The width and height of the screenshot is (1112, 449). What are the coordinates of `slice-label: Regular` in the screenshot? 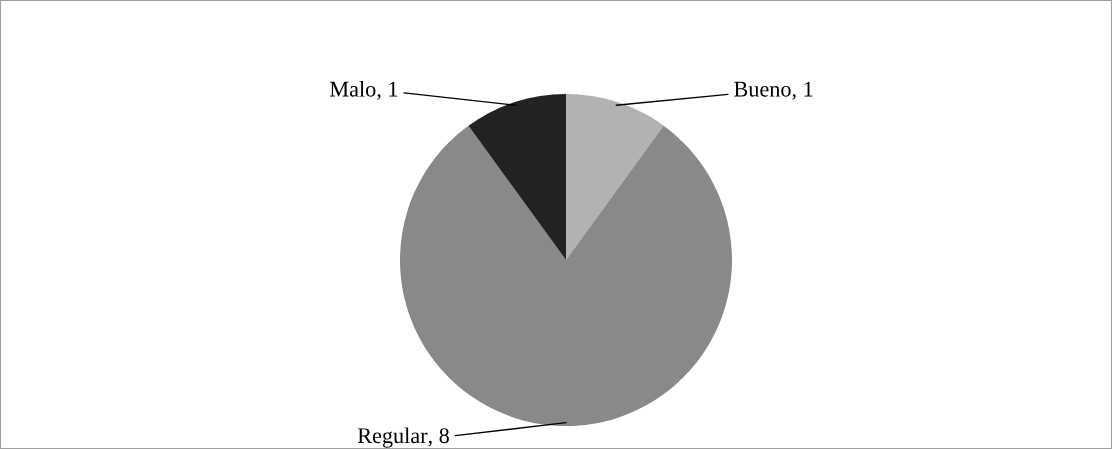 It's located at (392, 437).